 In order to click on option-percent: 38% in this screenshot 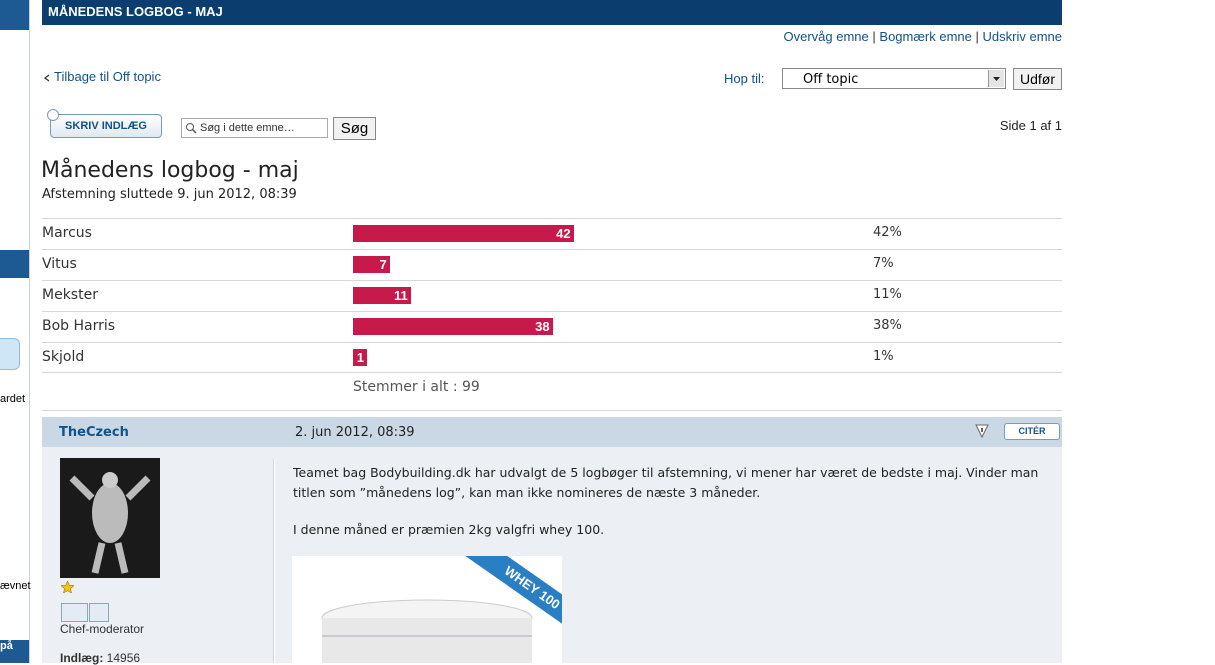, I will do `click(887, 325)`.